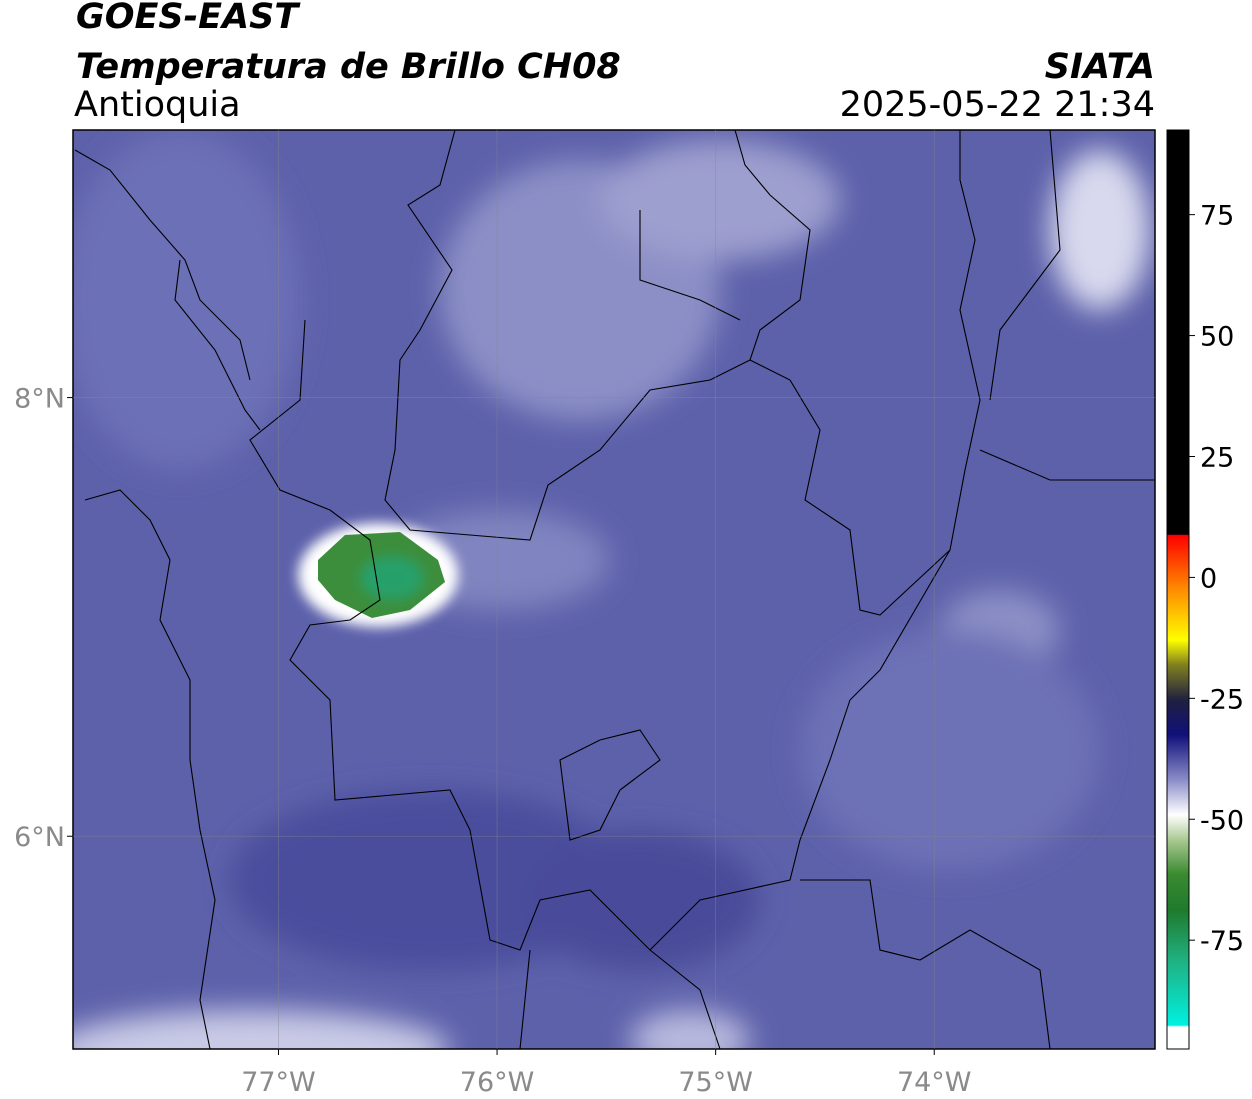 The image size is (1252, 1099). Describe the element at coordinates (348, 67) in the screenshot. I see `subtitle: Temperatura de Brillo CH08` at that location.